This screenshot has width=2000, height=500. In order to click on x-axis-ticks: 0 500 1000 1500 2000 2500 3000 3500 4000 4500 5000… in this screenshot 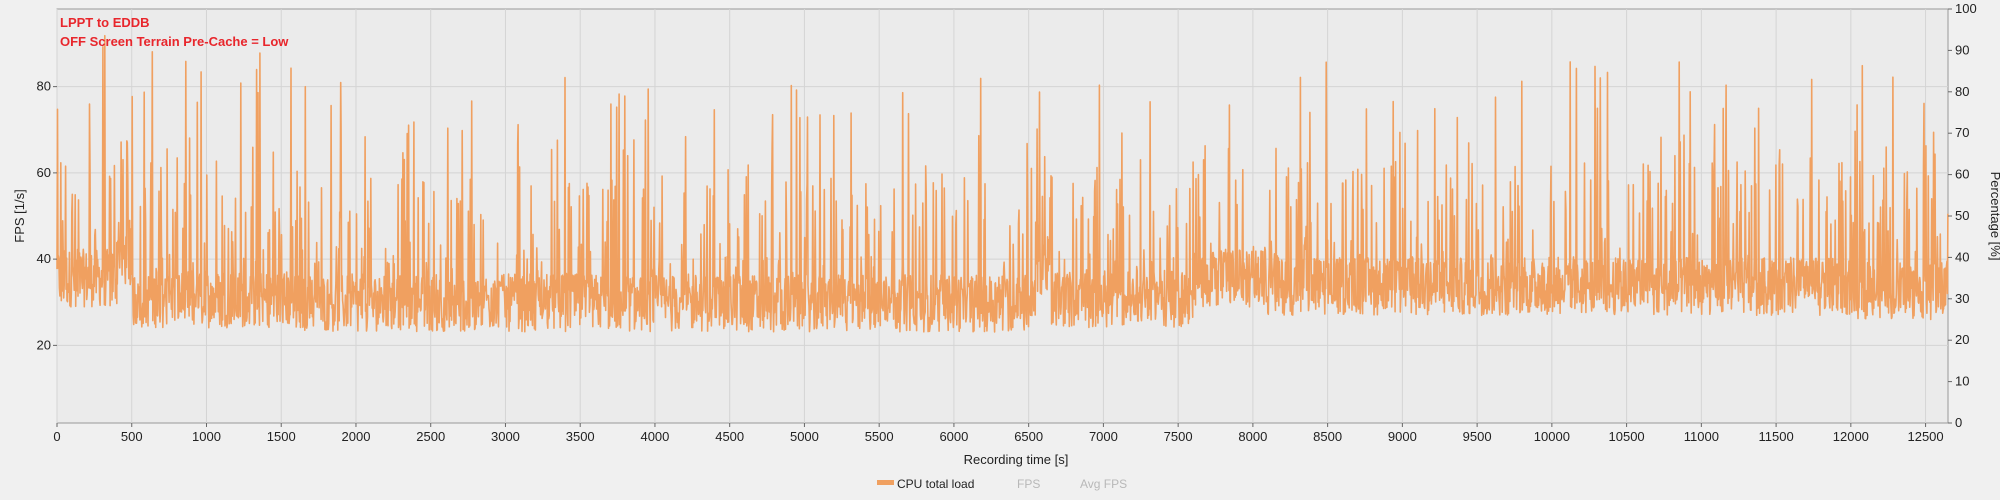, I will do `click(998, 433)`.